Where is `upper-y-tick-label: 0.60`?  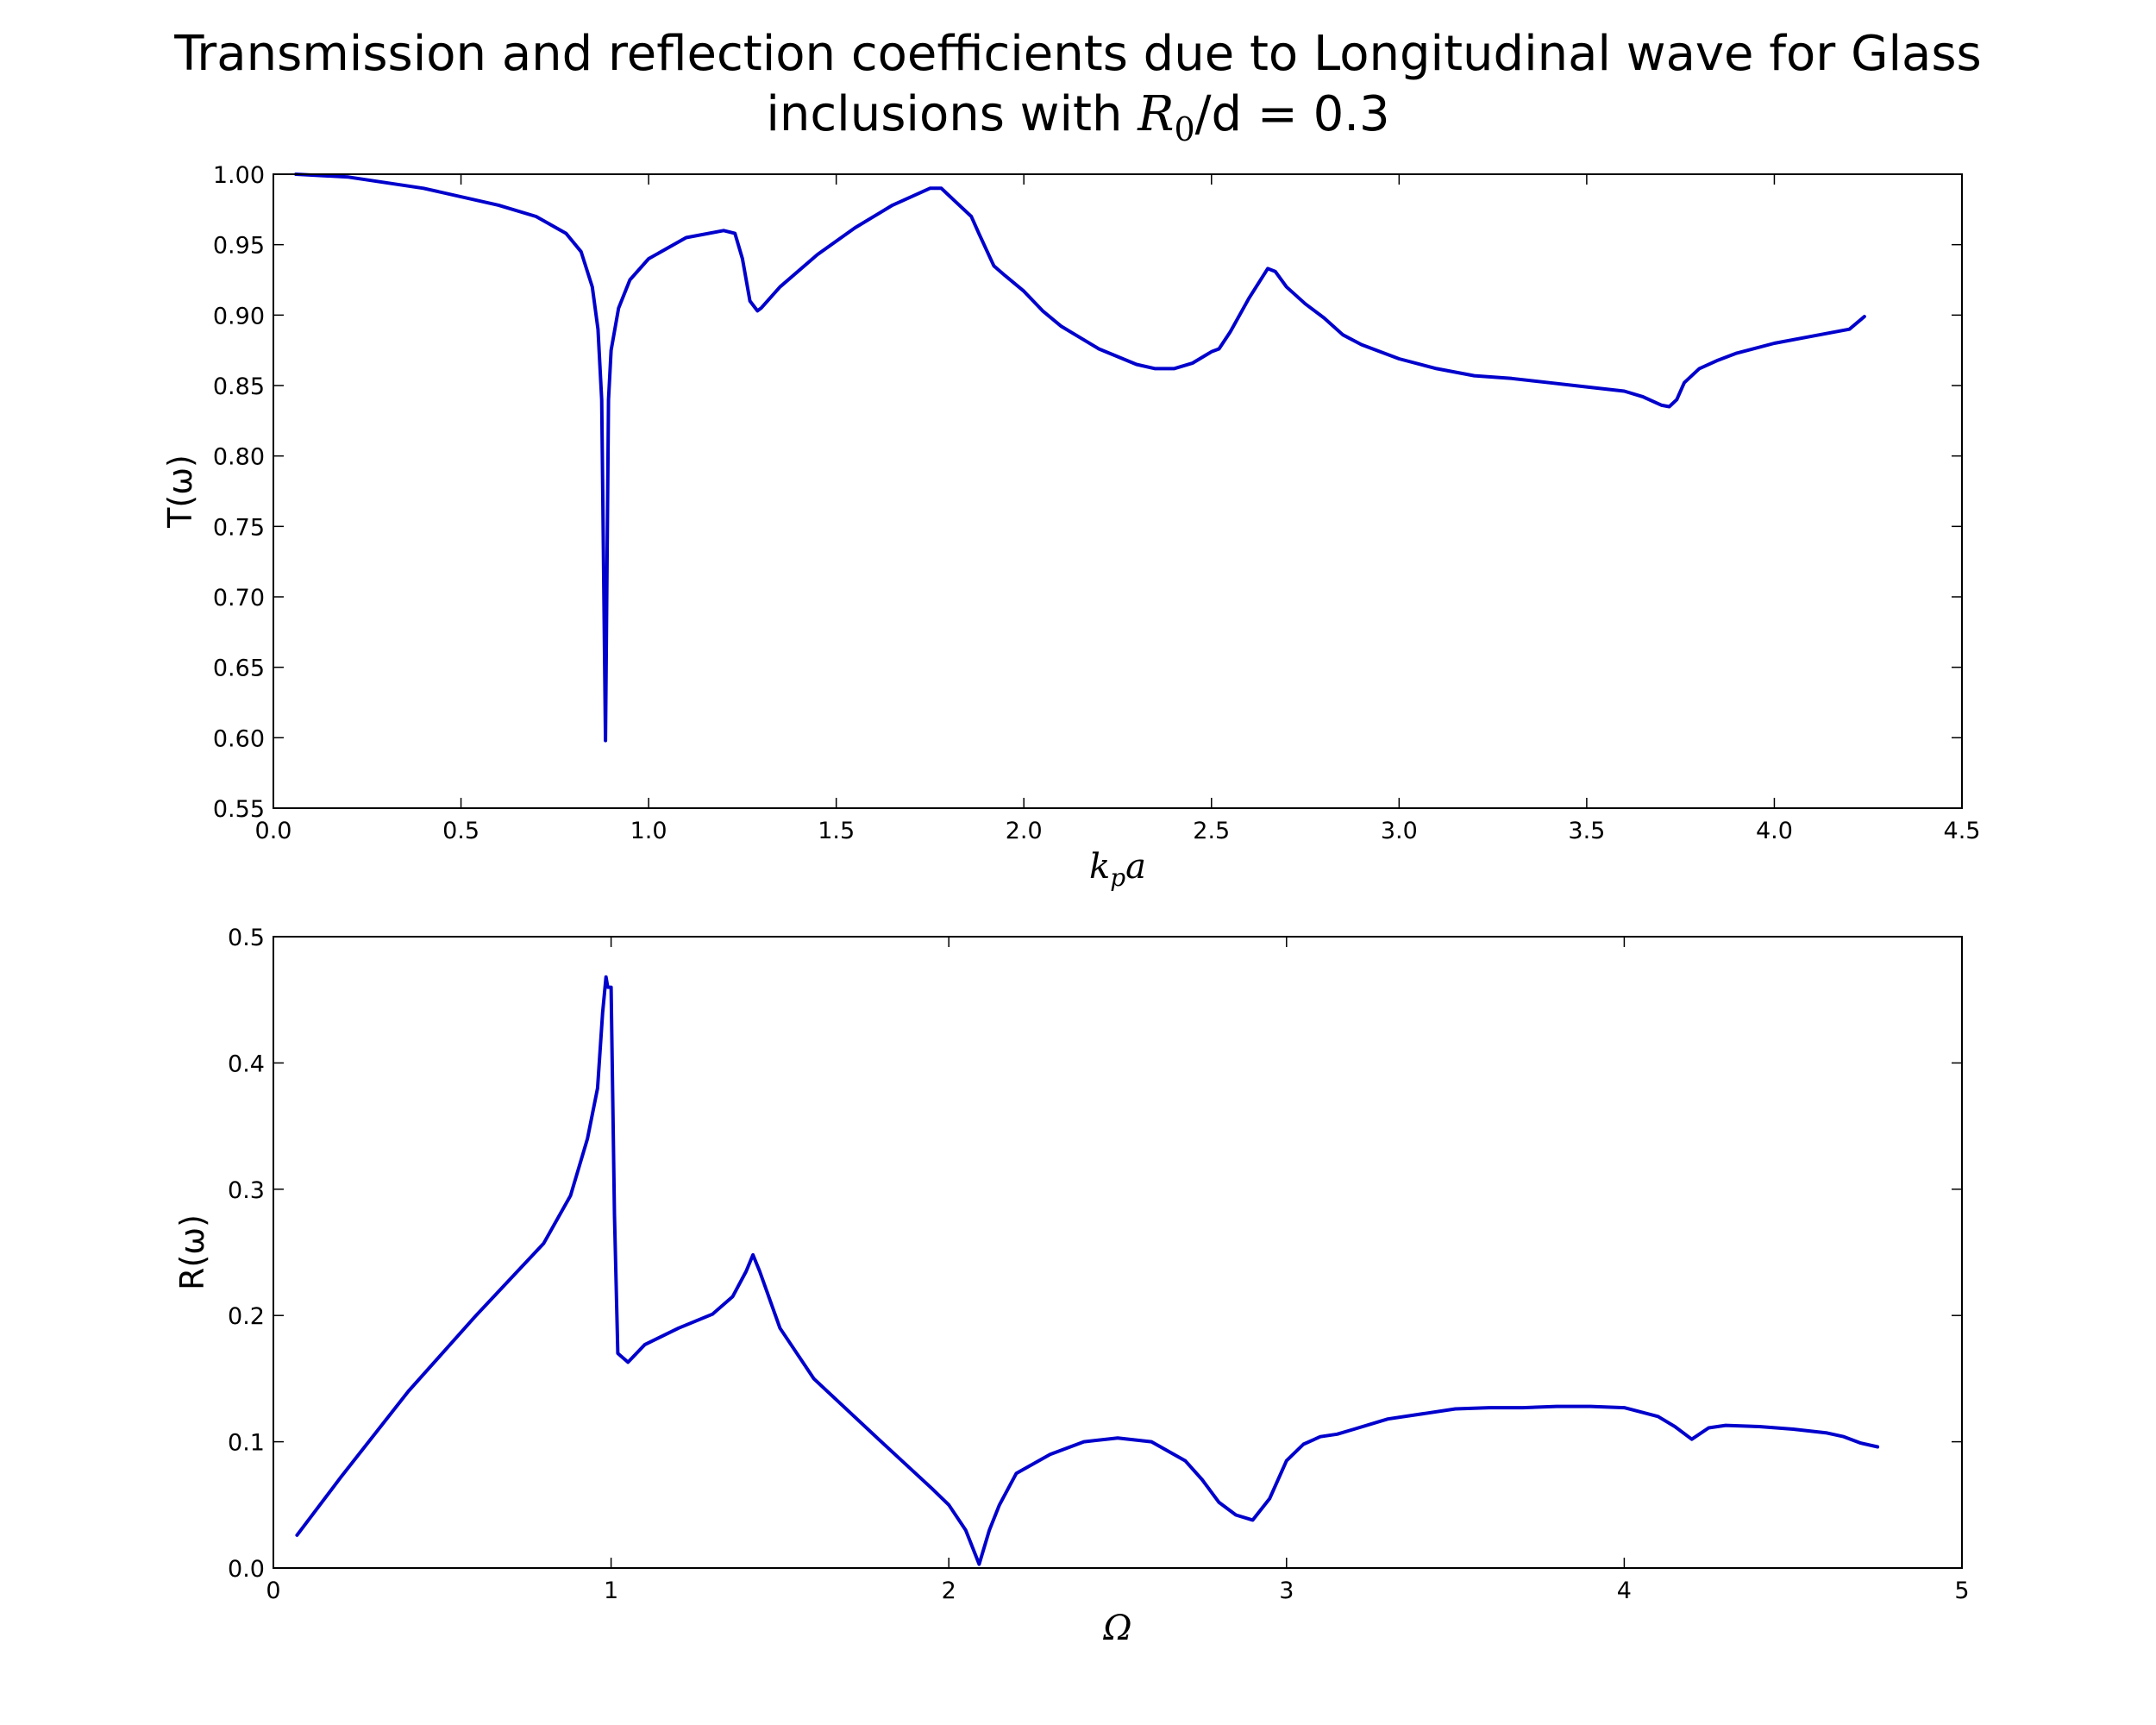 upper-y-tick-label: 0.60 is located at coordinates (239, 738).